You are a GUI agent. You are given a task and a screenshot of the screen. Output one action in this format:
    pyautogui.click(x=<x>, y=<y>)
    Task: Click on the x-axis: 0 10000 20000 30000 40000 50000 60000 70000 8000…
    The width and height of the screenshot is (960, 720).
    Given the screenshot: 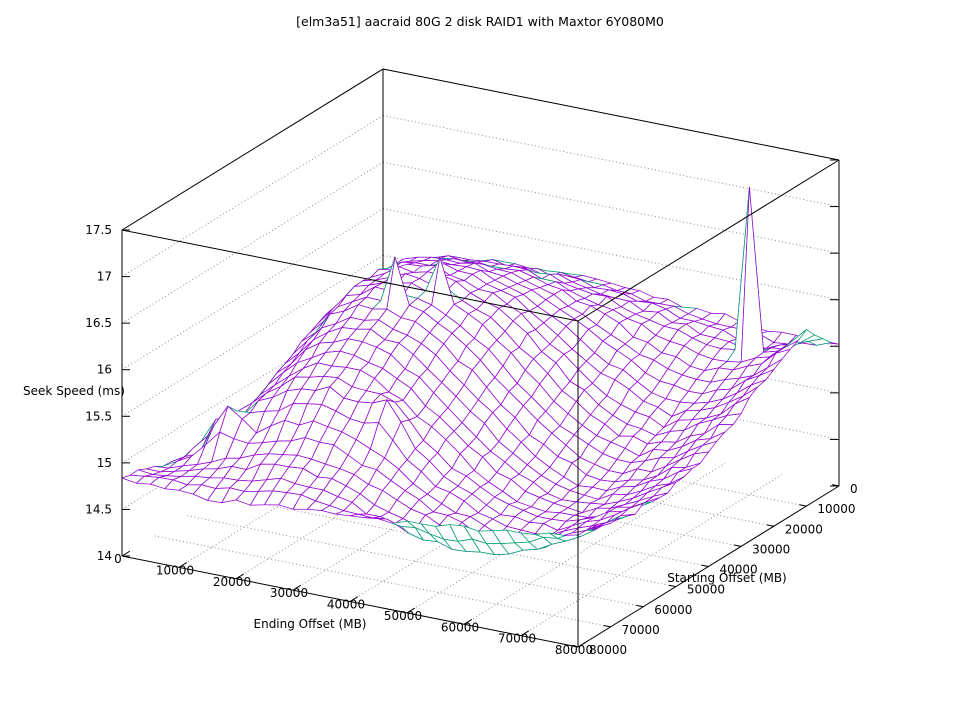 What is the action you would take?
    pyautogui.click(x=353, y=603)
    